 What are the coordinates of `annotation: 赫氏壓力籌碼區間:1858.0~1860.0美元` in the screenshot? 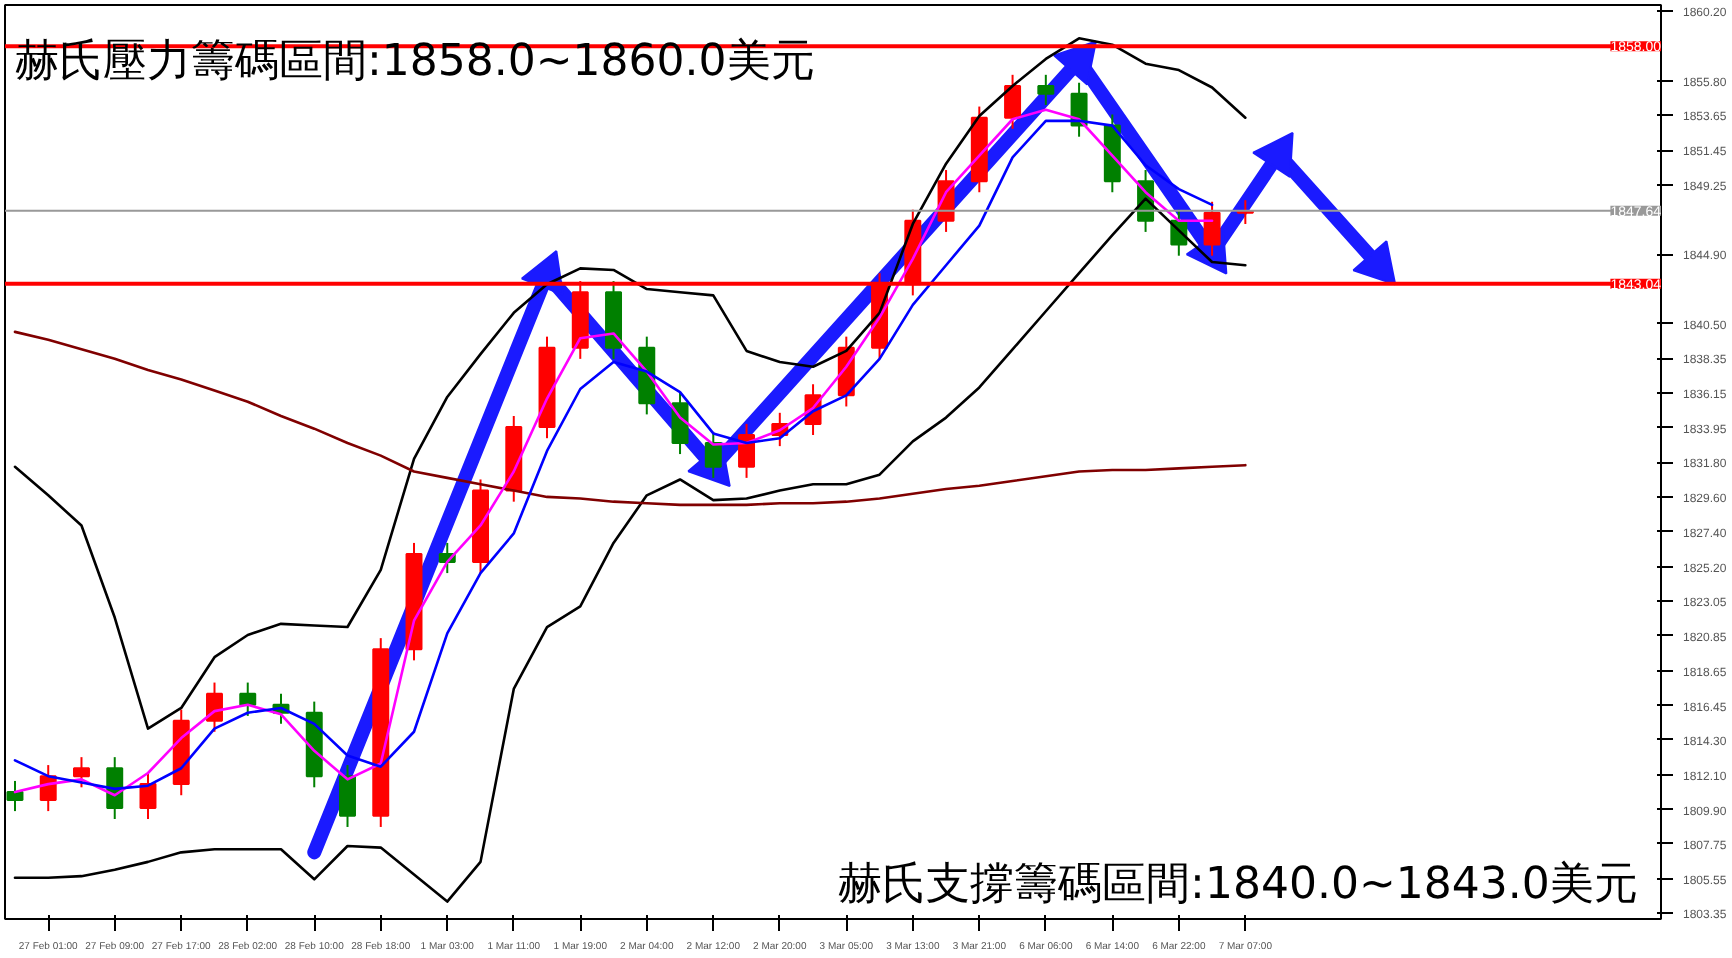 It's located at (414, 61).